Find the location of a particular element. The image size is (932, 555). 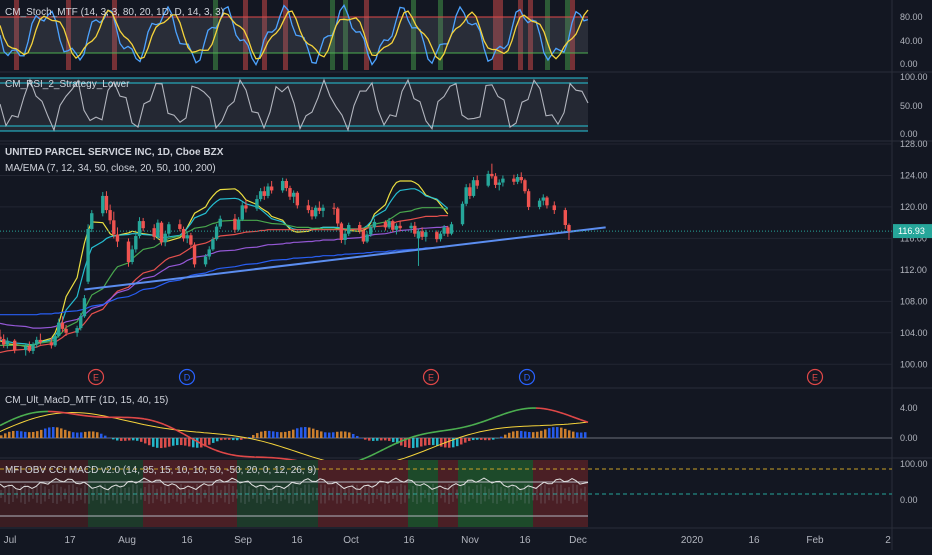

macd-tick-4: 4.00 is located at coordinates (909, 408).